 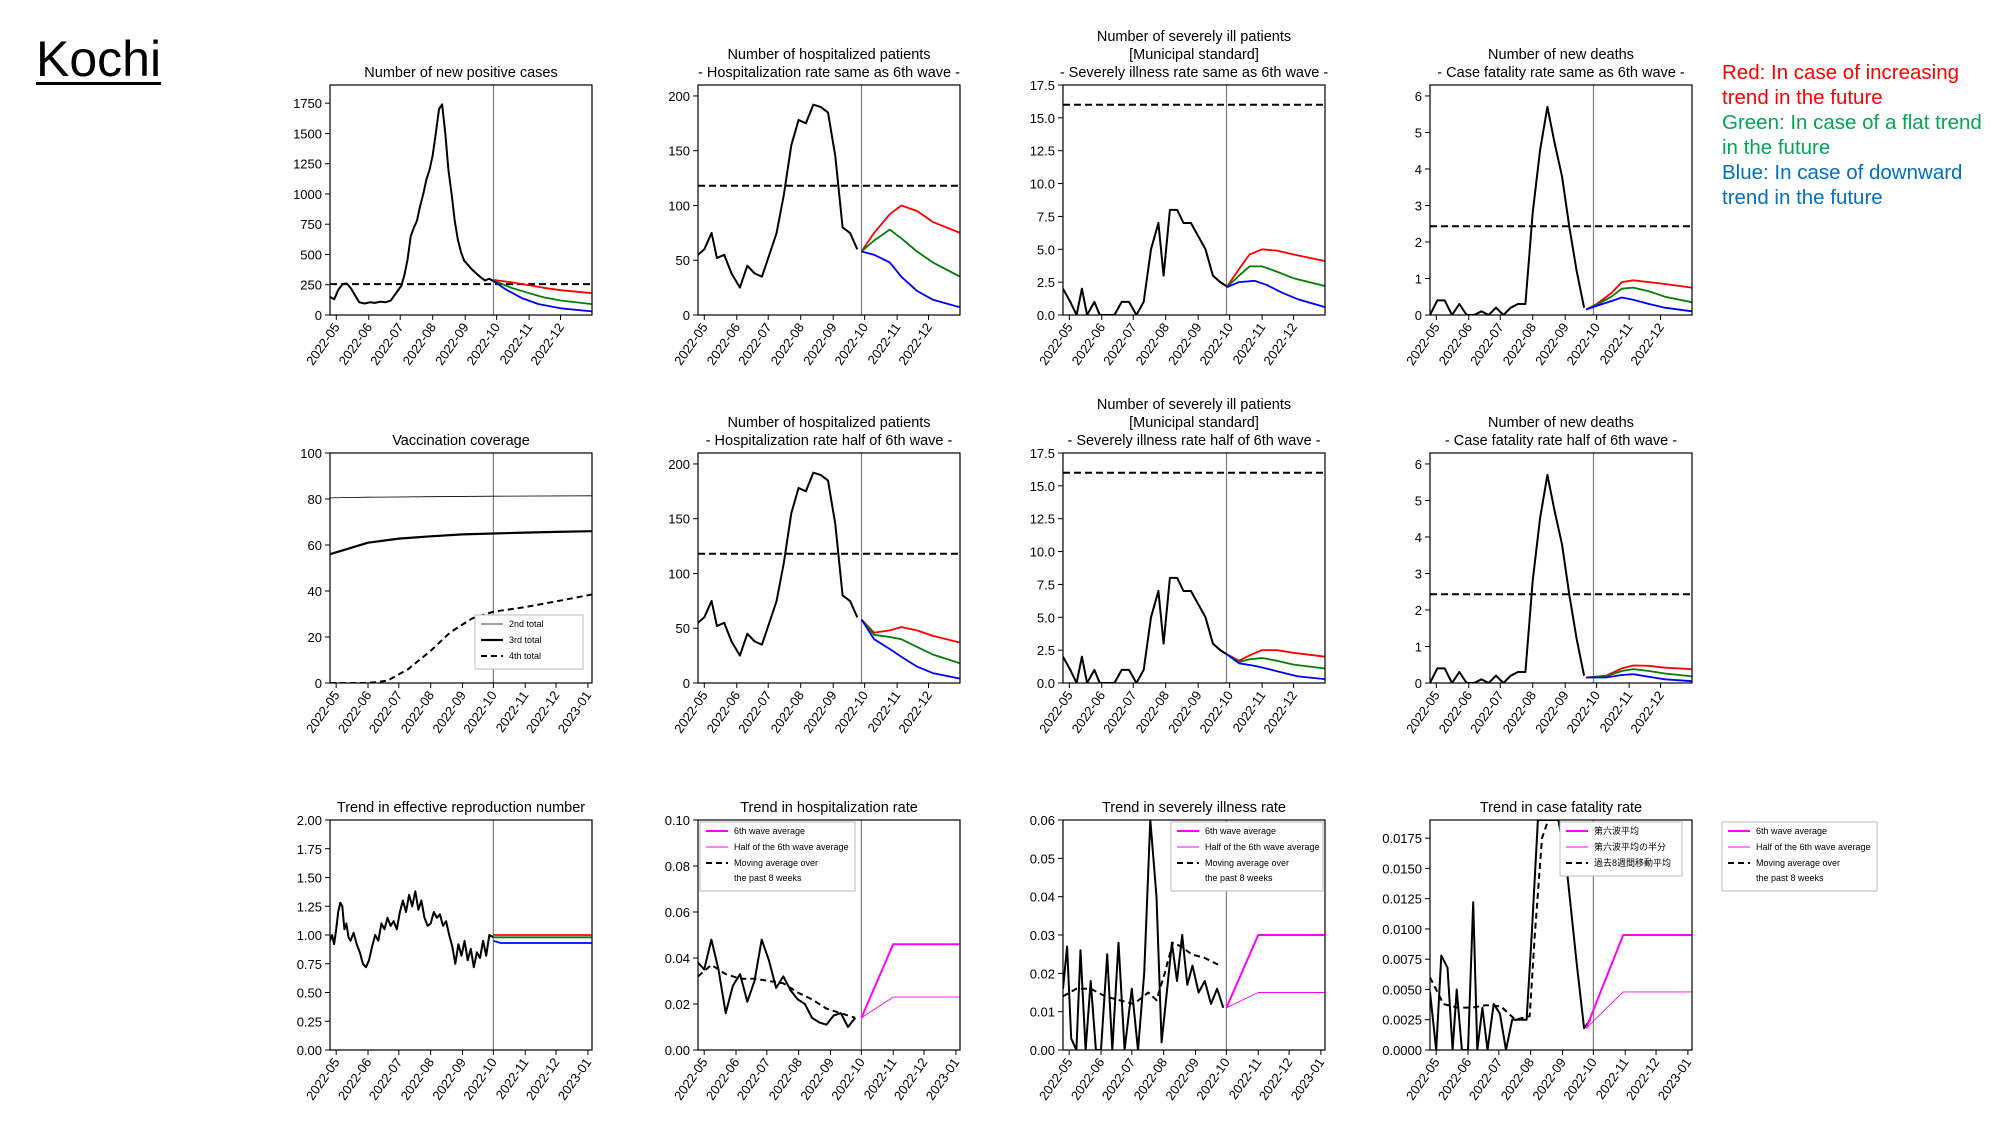 I want to click on y-tick-label: 60, so click(x=315, y=545).